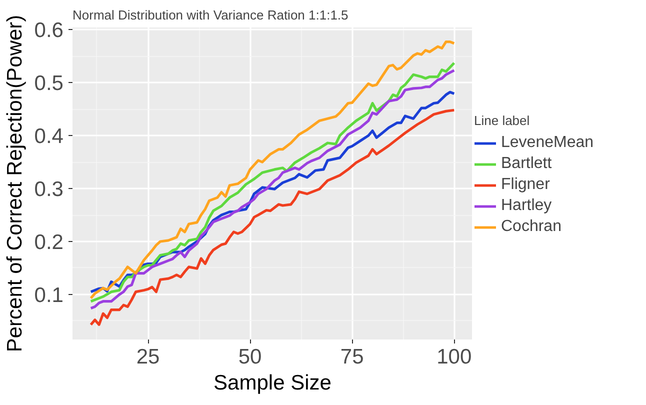 This screenshot has height=405, width=646. Describe the element at coordinates (49, 190) in the screenshot. I see `y-tick-label: 0.3` at that location.